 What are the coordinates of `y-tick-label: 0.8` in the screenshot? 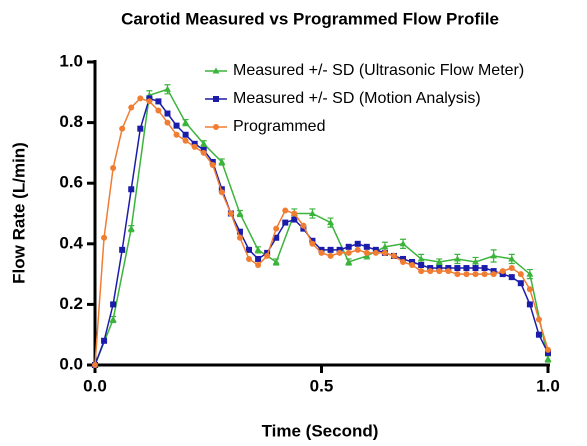 It's located at (71, 121).